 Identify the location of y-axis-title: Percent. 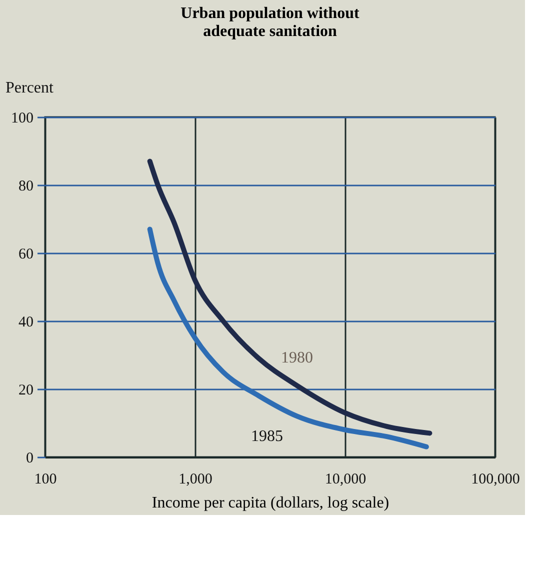
(30, 88).